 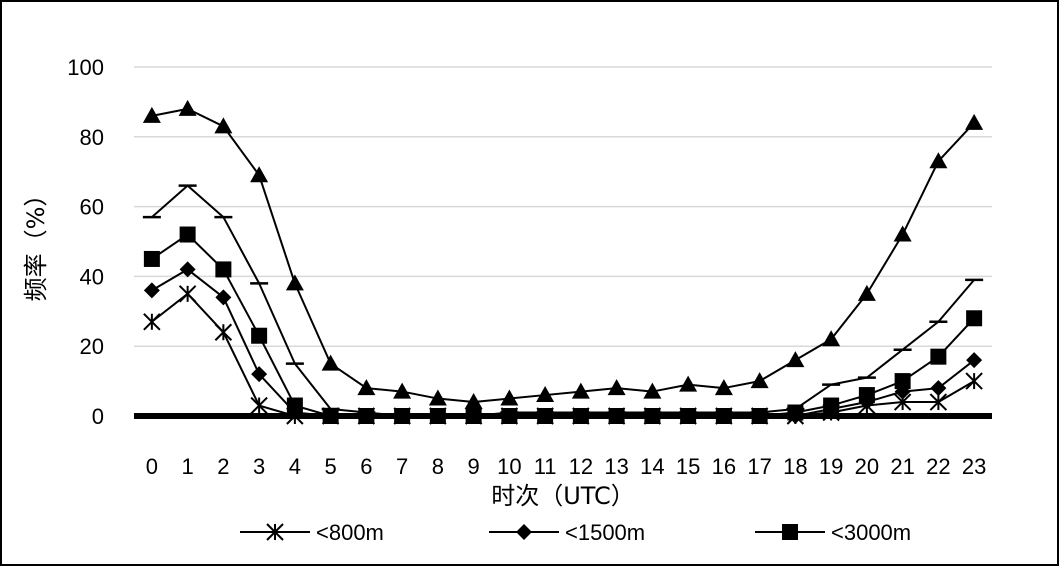 What do you see at coordinates (92, 137) in the screenshot?
I see `y-tick-label: 80` at bounding box center [92, 137].